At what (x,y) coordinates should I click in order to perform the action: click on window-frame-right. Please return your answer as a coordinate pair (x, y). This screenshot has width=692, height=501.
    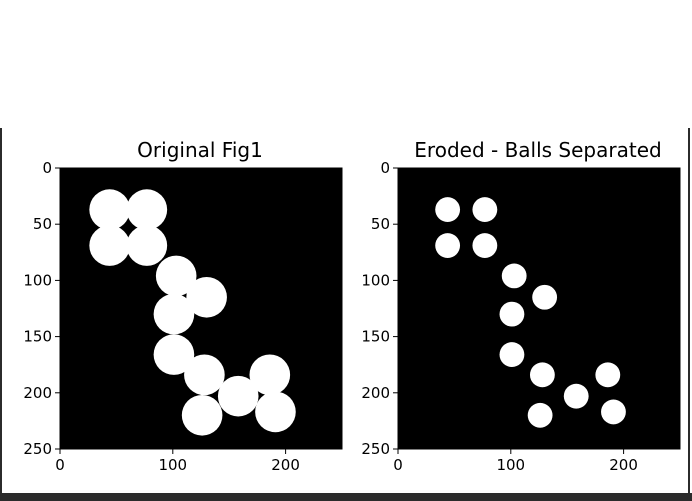
    Looking at the image, I should click on (689, 310).